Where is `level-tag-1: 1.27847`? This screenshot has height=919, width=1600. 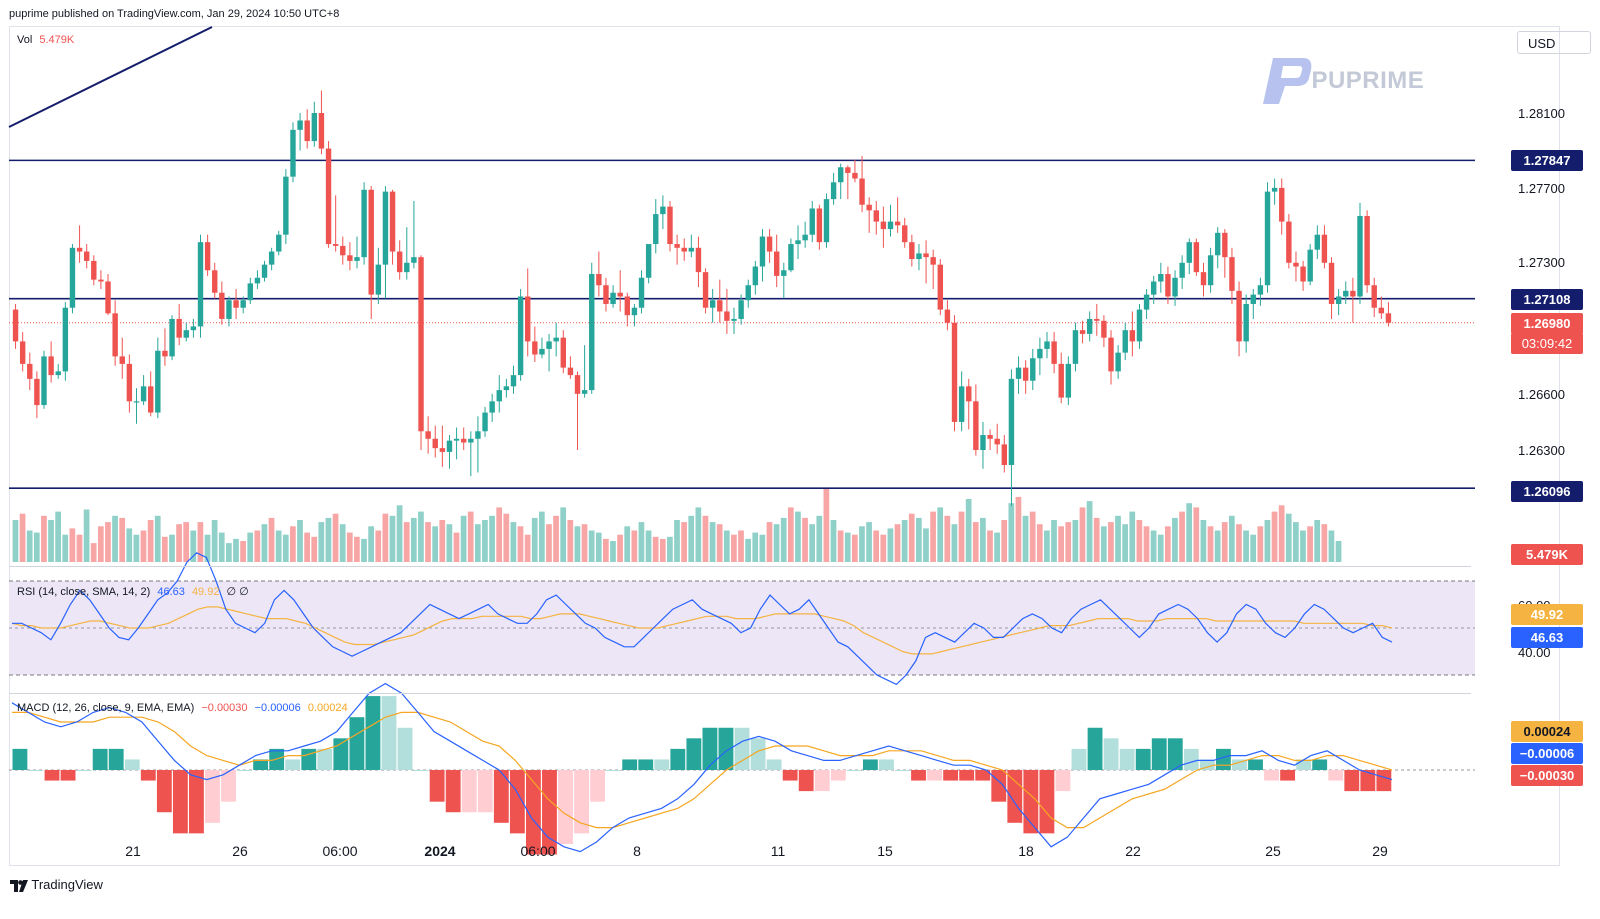
level-tag-1: 1.27847 is located at coordinates (1547, 160).